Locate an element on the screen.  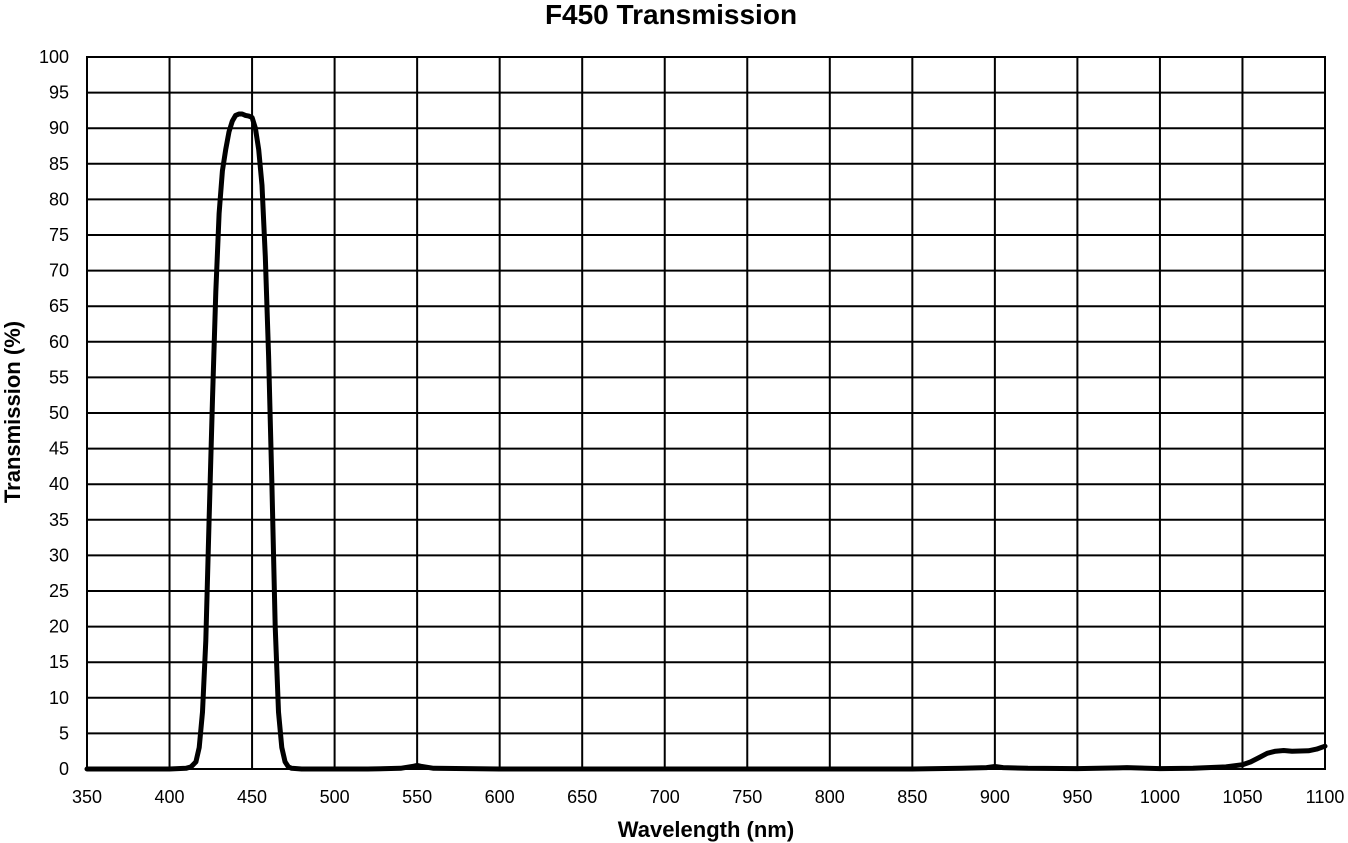
y-tick-label: 60 is located at coordinates (59, 342).